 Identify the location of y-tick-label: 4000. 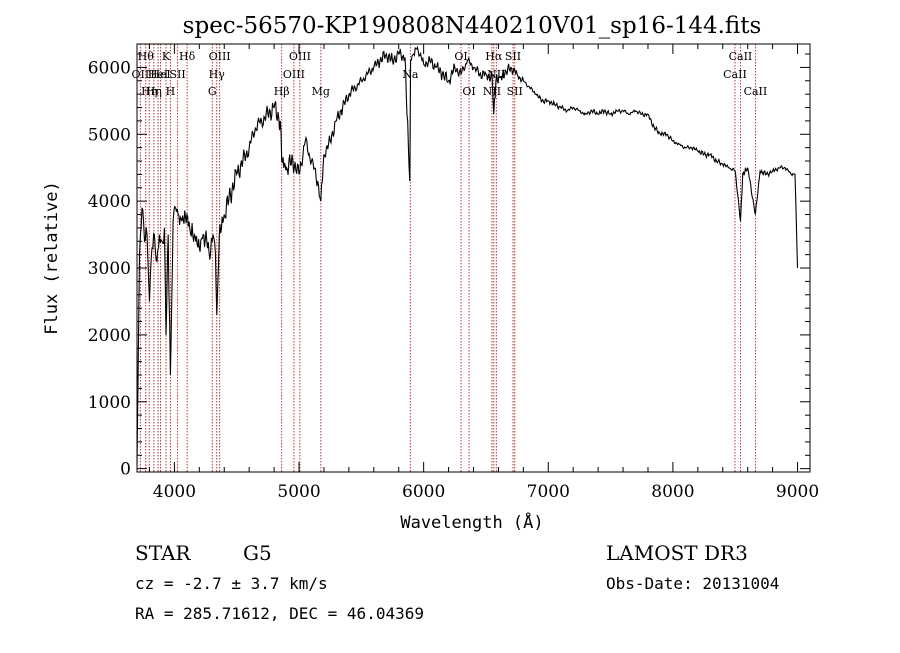
(109, 202).